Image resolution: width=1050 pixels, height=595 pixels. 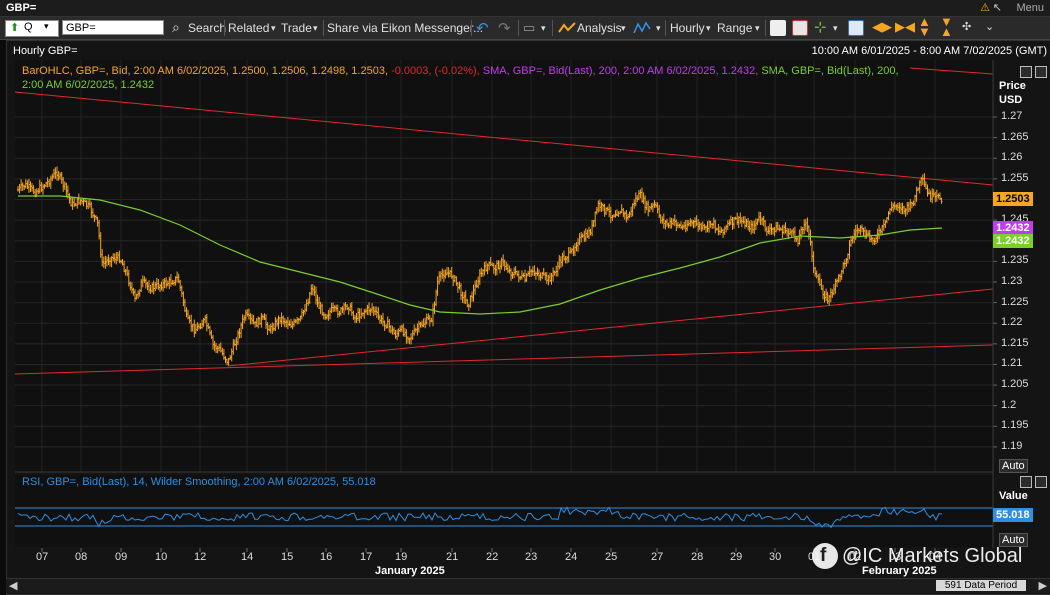 I want to click on undo-icon: ↶, so click(x=482, y=28).